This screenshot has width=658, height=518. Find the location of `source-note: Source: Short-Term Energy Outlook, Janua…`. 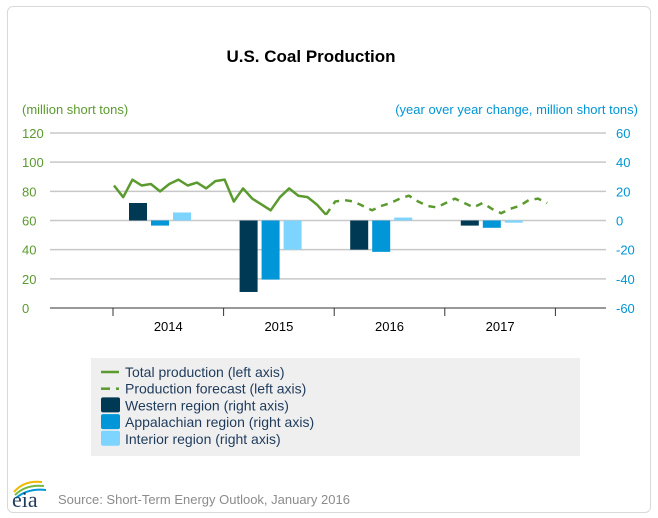

source-note: Source: Short-Term Energy Outlook, Janua… is located at coordinates (204, 499).